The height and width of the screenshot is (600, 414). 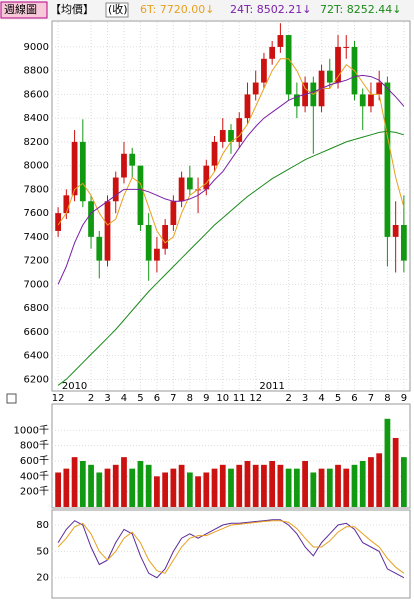 I want to click on x-tick-label: 7, so click(x=371, y=398).